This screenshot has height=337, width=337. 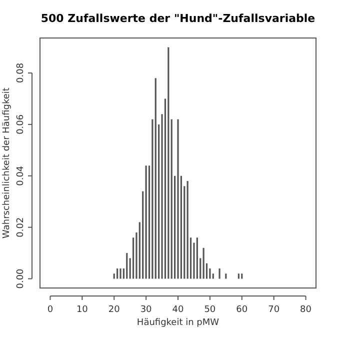 What do you see at coordinates (82, 310) in the screenshot?
I see `x-tick-label: 10` at bounding box center [82, 310].